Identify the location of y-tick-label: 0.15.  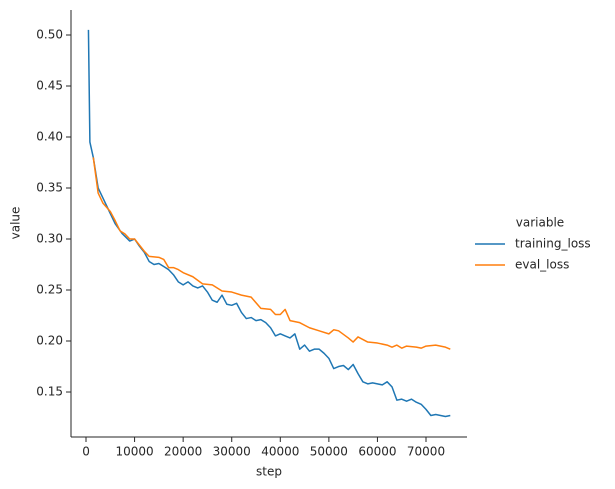
(49, 392).